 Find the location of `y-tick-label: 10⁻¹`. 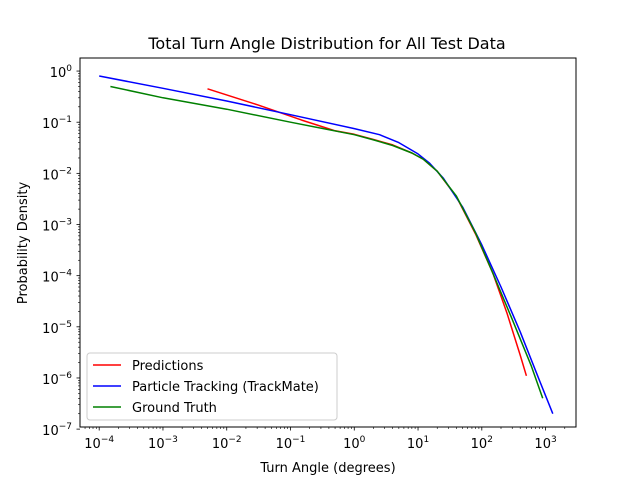

y-tick-label: 10⁻¹ is located at coordinates (57, 123).